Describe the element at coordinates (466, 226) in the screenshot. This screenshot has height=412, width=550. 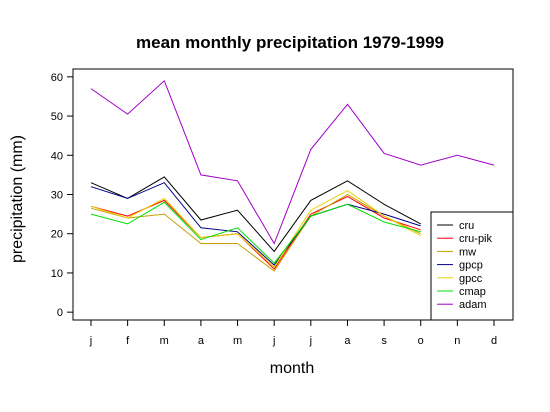
I see `legend-label-cru: cru` at that location.